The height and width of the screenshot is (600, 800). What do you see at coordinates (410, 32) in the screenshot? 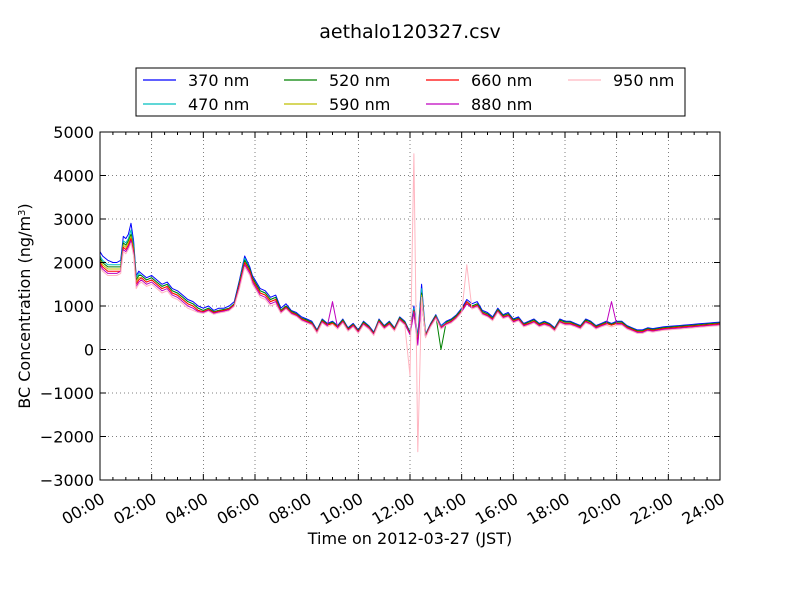
I see `chart-title: aethalo120327.csv` at bounding box center [410, 32].